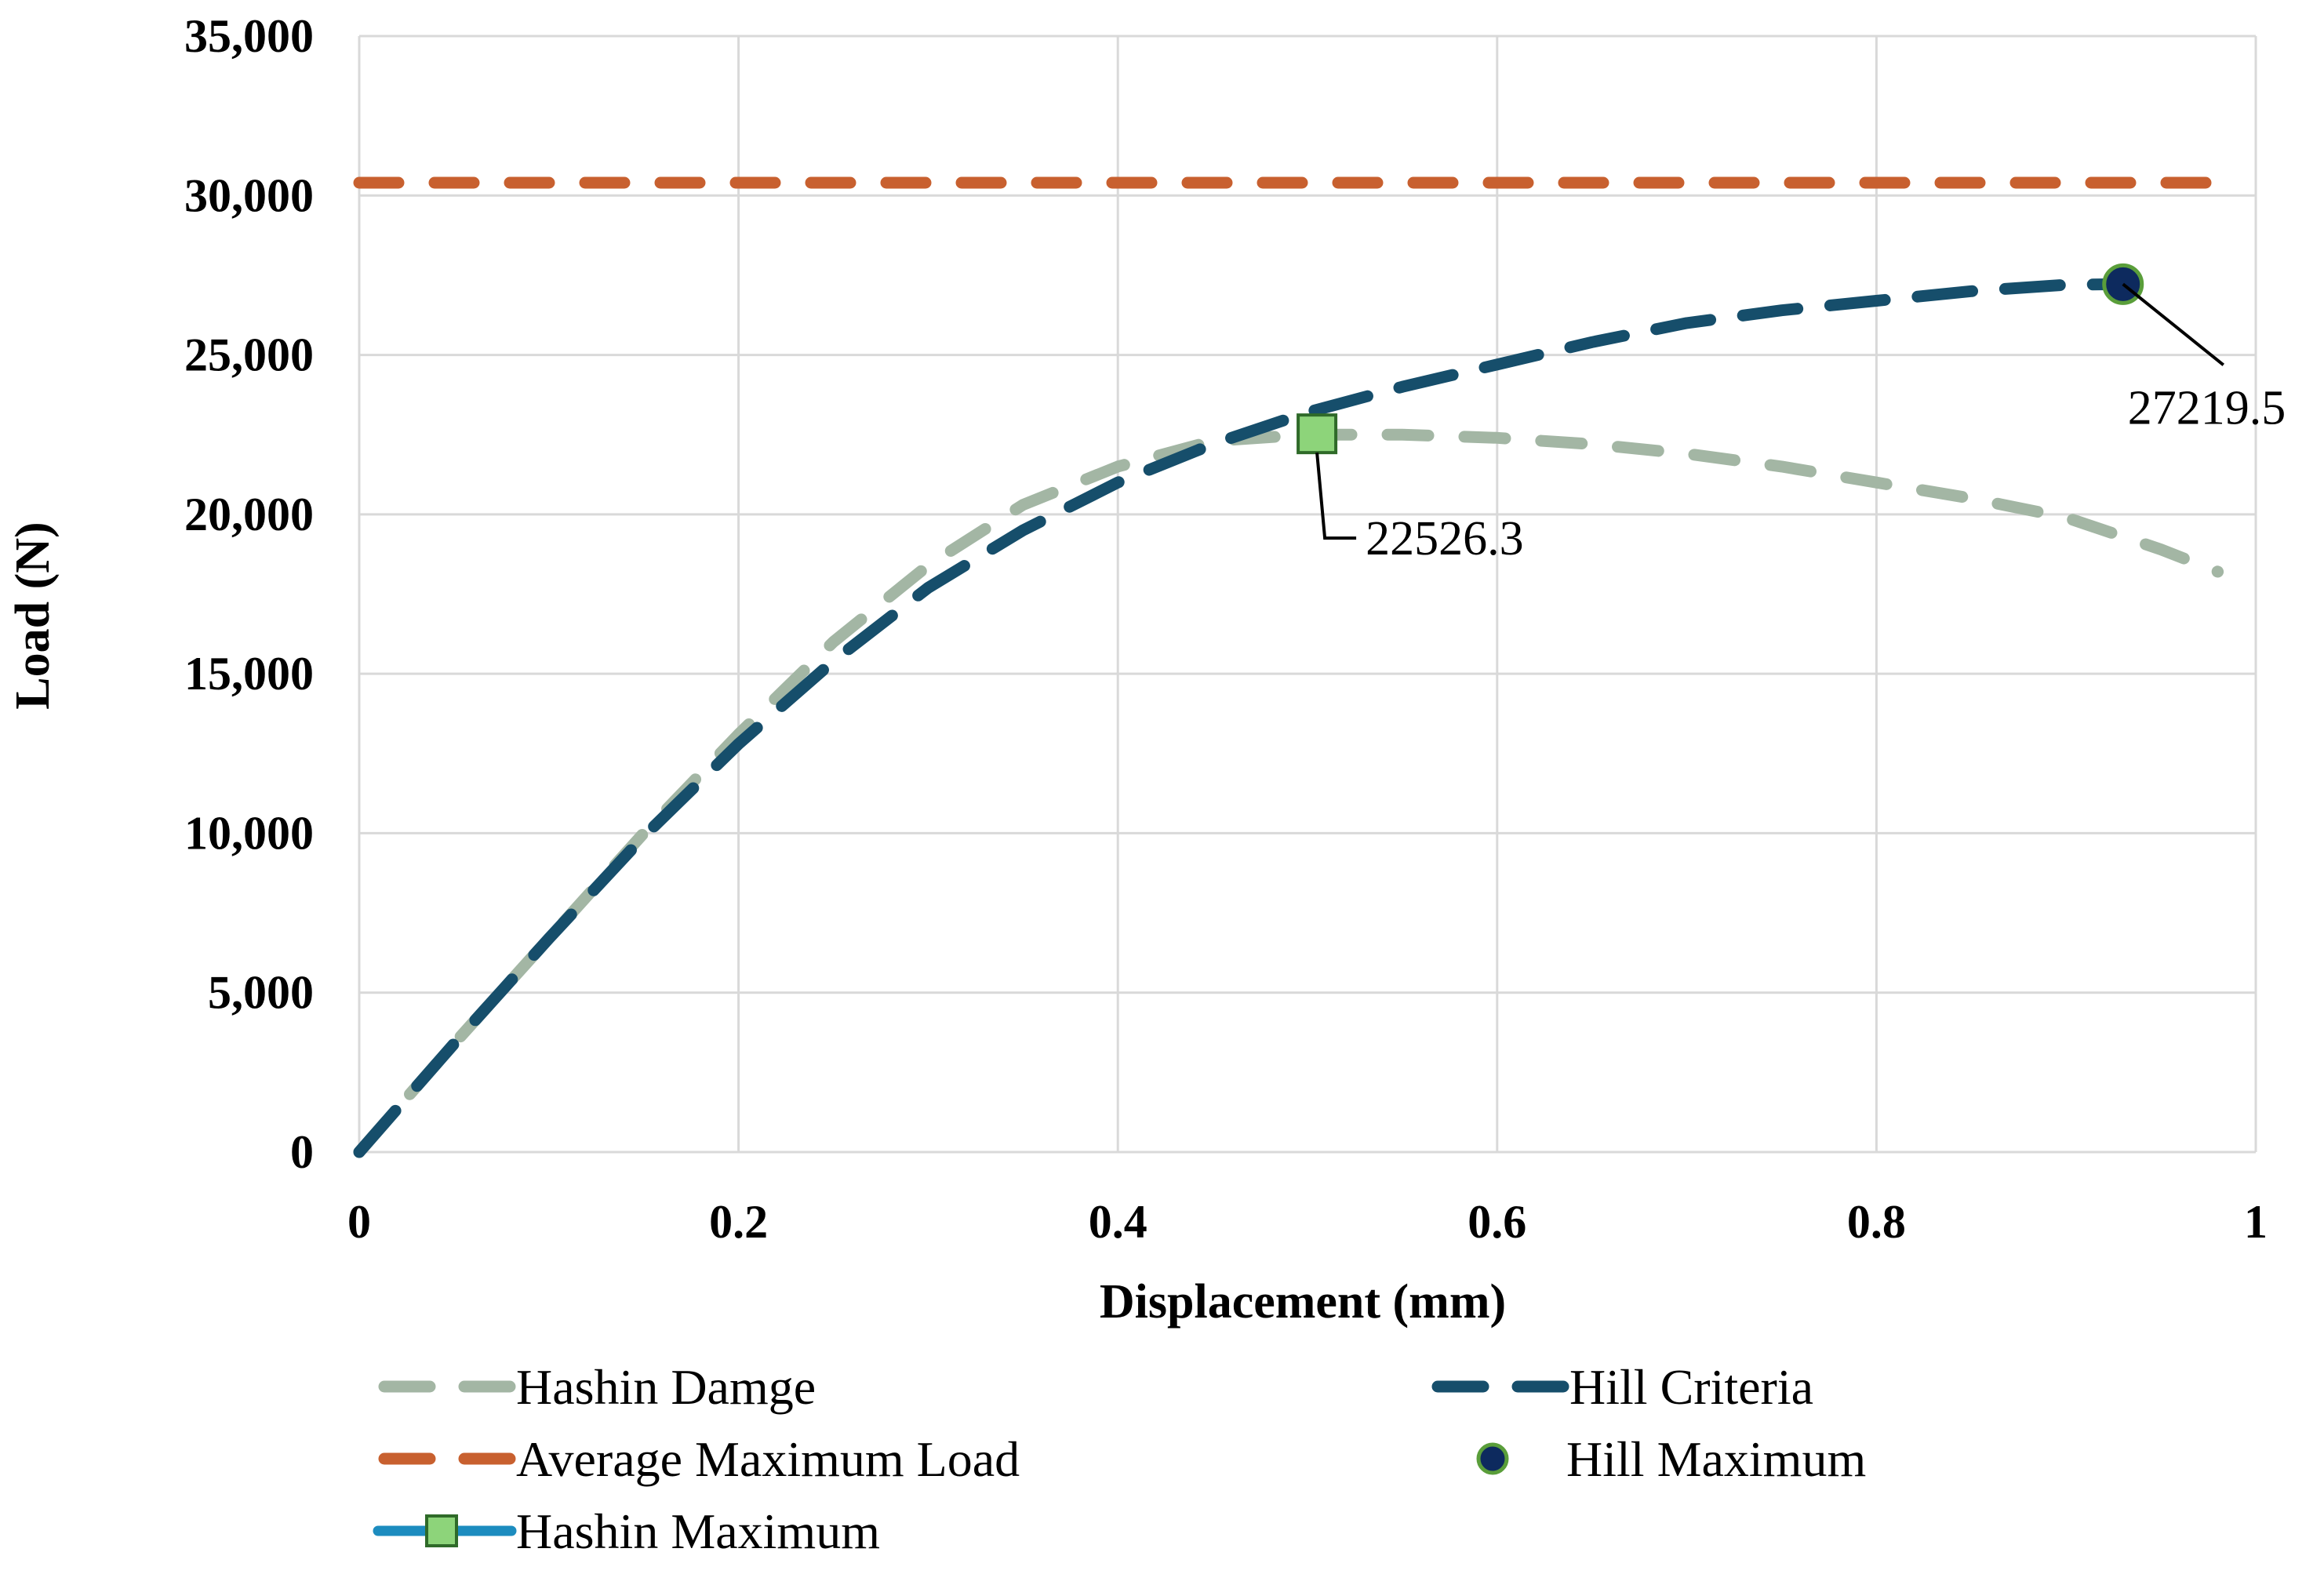 This screenshot has height=1574, width=2324. What do you see at coordinates (738, 1222) in the screenshot?
I see `x-tick-label: 0.2` at bounding box center [738, 1222].